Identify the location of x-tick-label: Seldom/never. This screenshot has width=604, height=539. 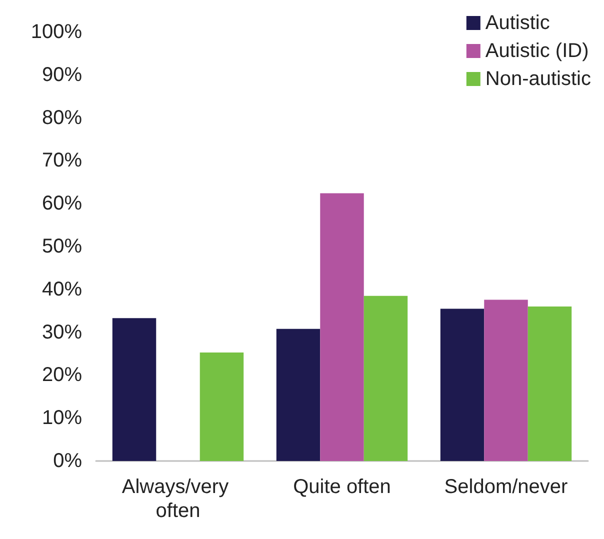
(506, 487).